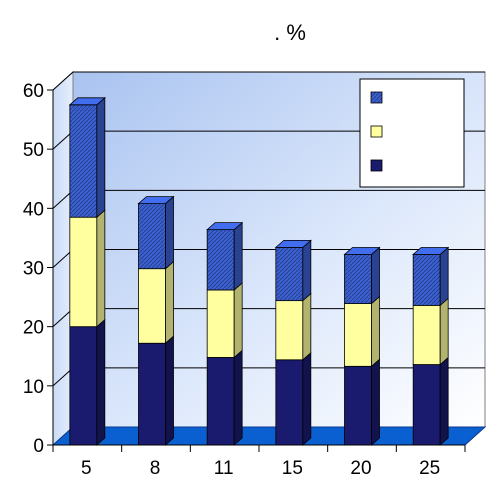 This screenshot has height=496, width=493. I want to click on y-tick-label: 0, so click(38, 446).